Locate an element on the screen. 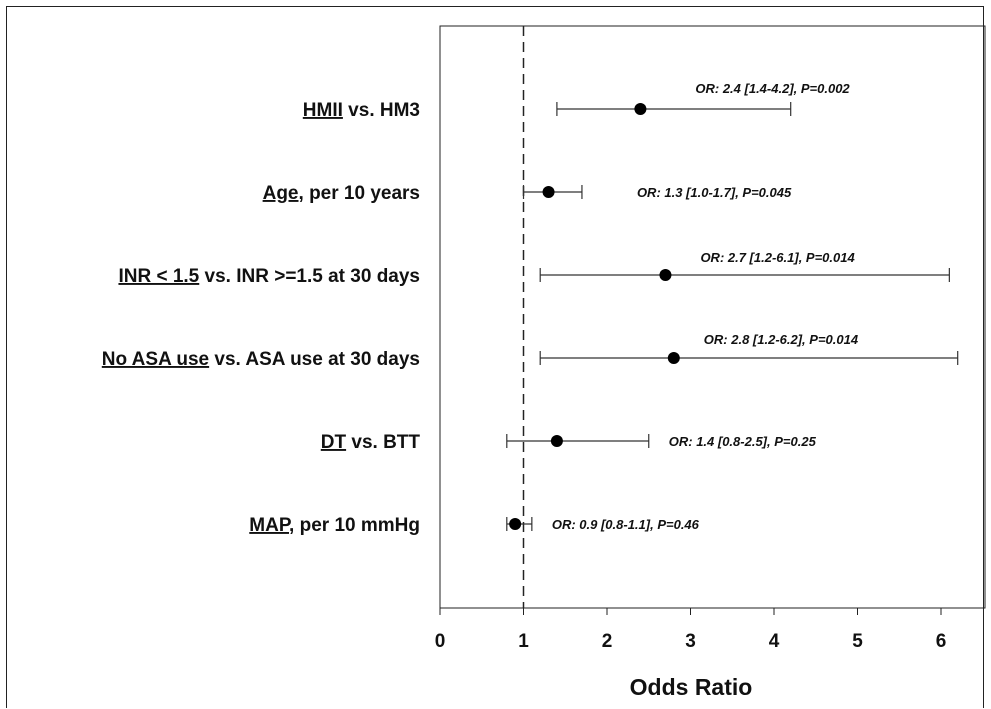  row-label-rest: vs. BTT is located at coordinates (383, 442).